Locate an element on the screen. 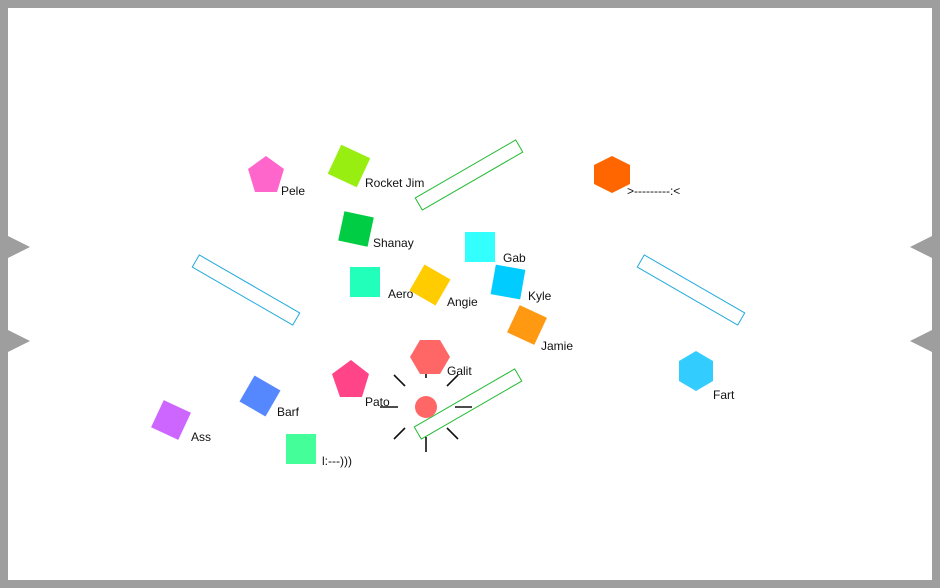  player-label: Aero is located at coordinates (401, 294).